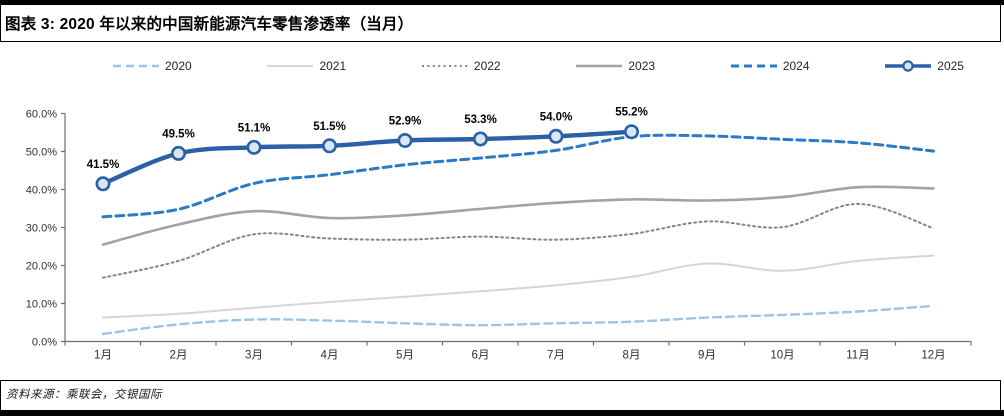 This screenshot has height=417, width=1004. Describe the element at coordinates (136, 66) in the screenshot. I see `legend-swatch-2020` at that location.